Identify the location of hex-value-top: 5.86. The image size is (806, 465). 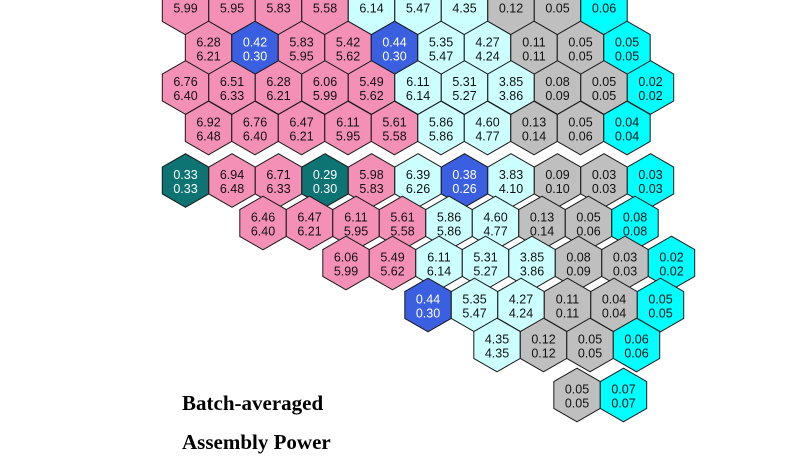
(449, 218).